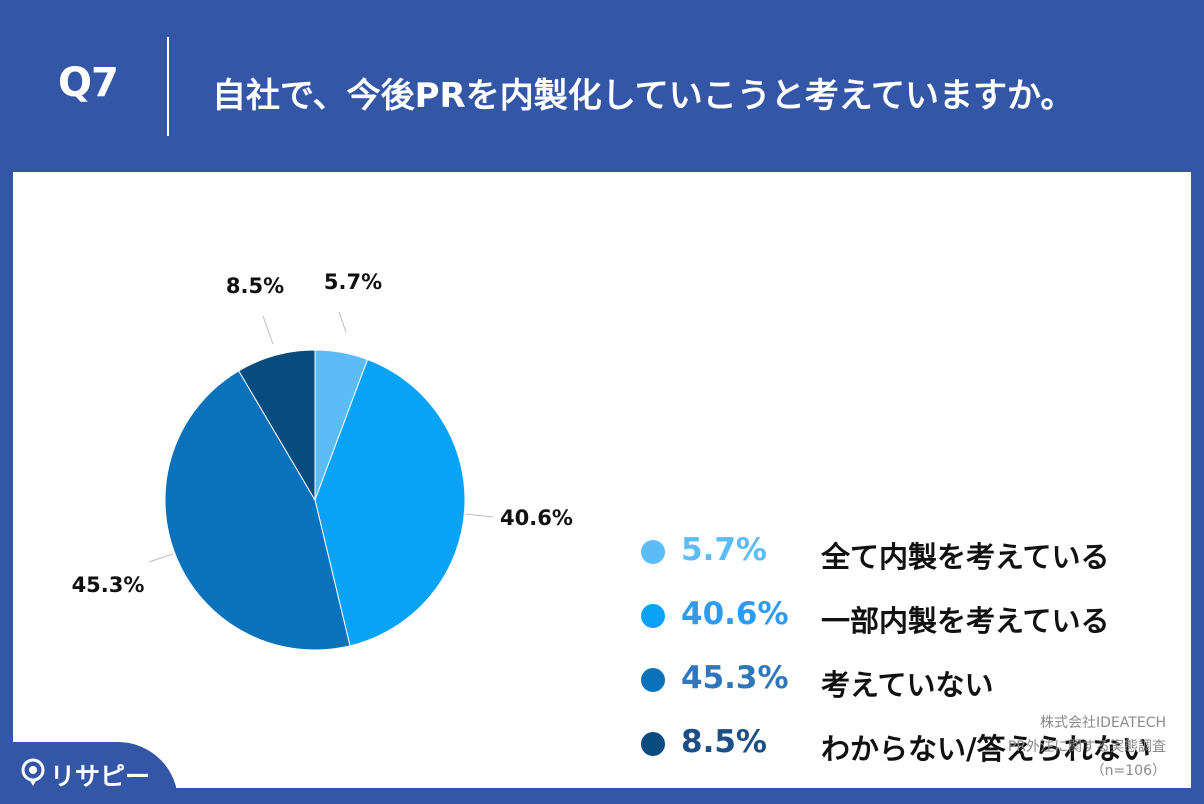  I want to click on legend-percent: 45.3%, so click(735, 678).